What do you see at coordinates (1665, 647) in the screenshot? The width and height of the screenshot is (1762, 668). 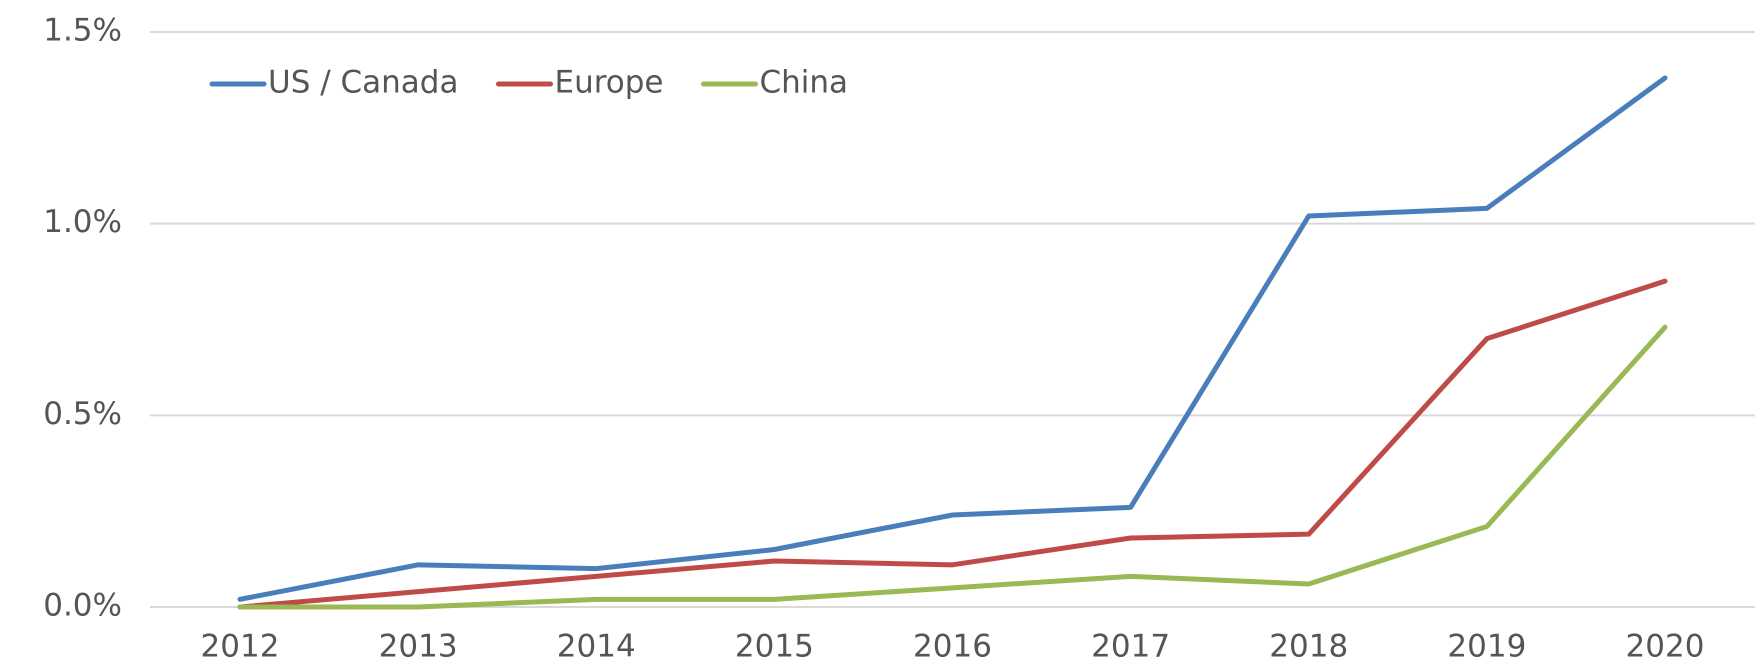 I see `x-tick-label: 2020` at bounding box center [1665, 647].